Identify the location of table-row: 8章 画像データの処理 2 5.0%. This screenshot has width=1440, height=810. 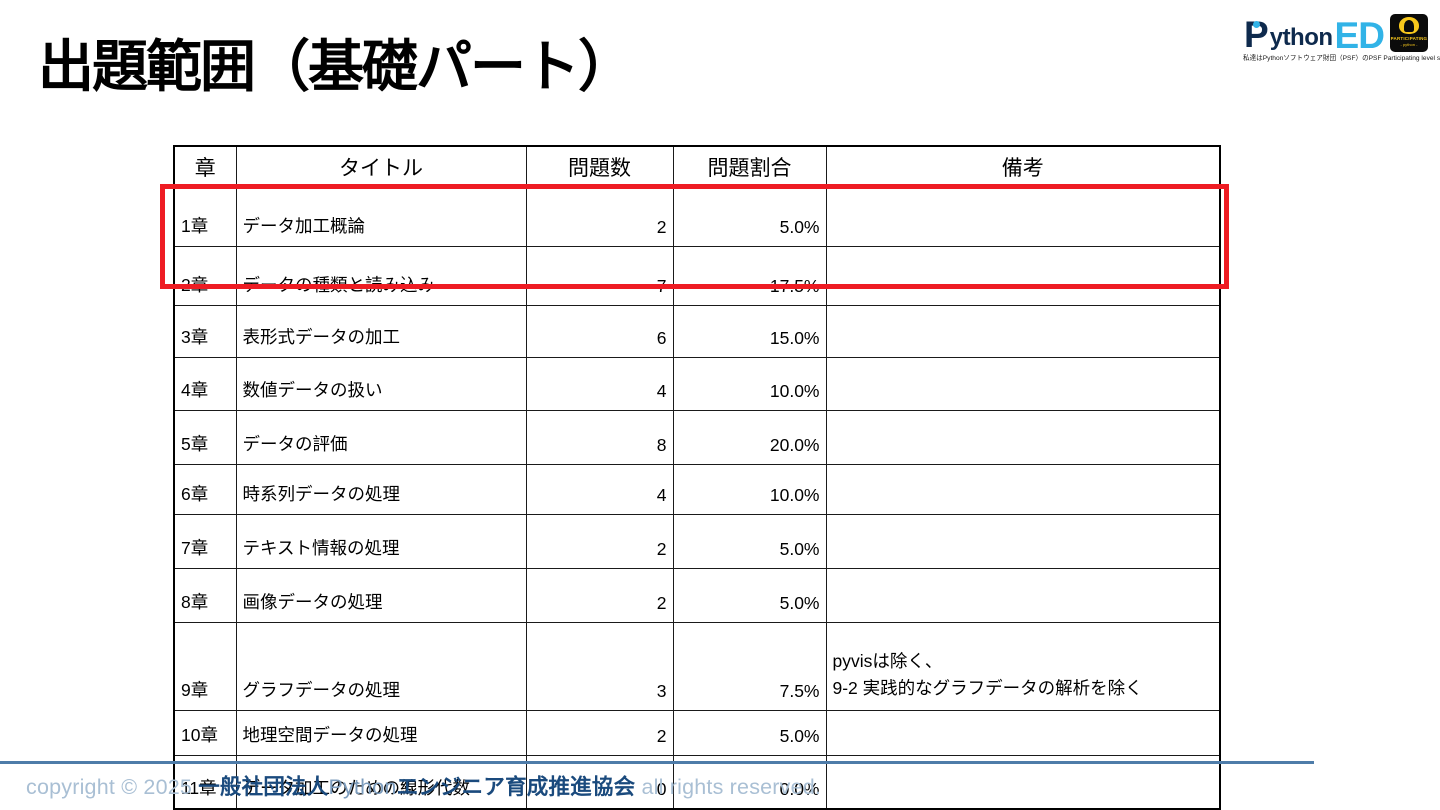
(697, 595).